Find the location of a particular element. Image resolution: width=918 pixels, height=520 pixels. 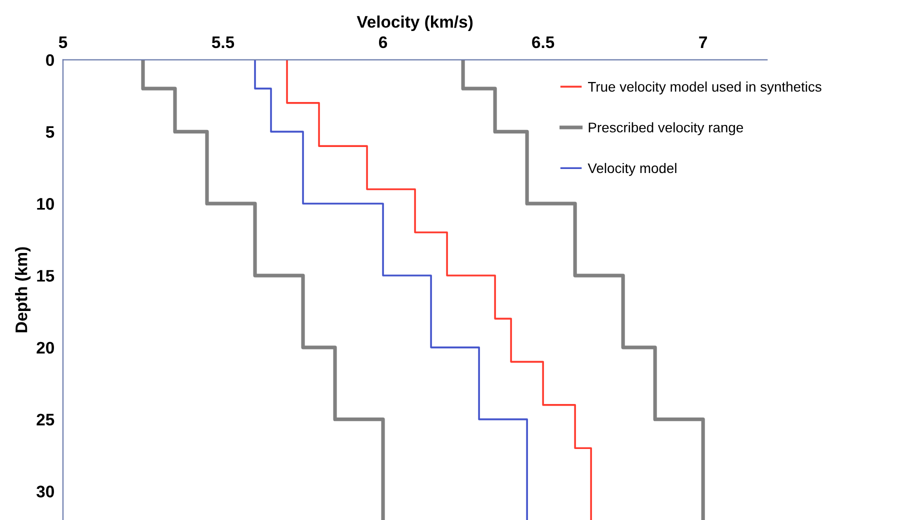

y-tick-label: 10 is located at coordinates (45, 204).